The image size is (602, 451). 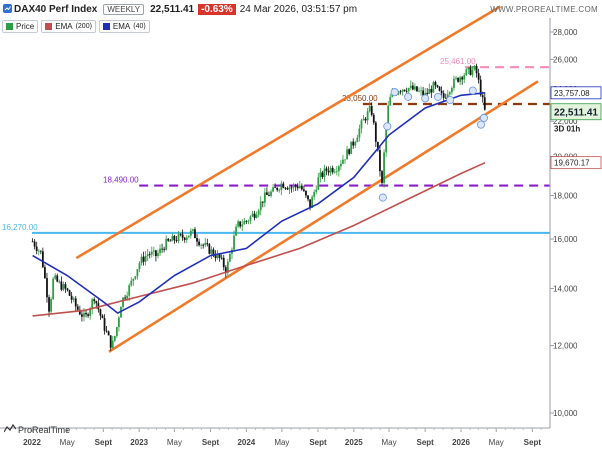 What do you see at coordinates (576, 112) in the screenshot?
I see `last-price-box` at bounding box center [576, 112].